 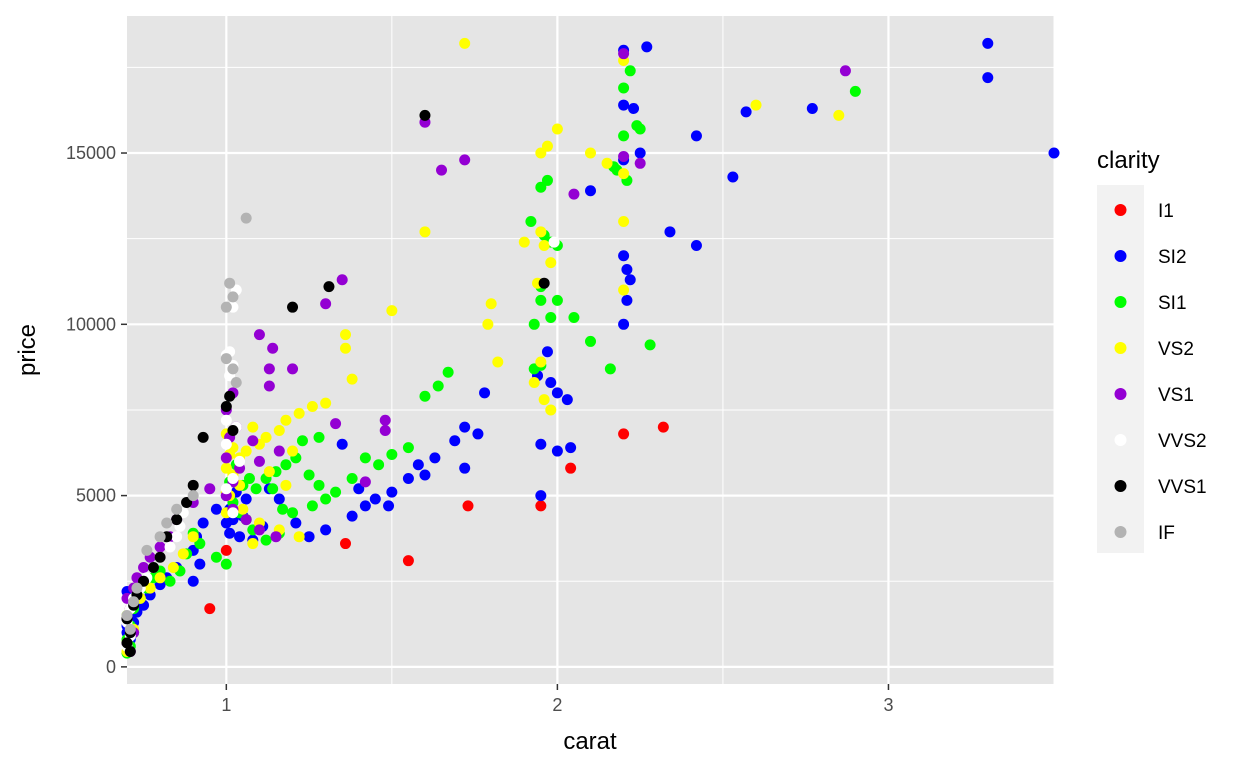 I want to click on series-if, so click(x=186, y=423).